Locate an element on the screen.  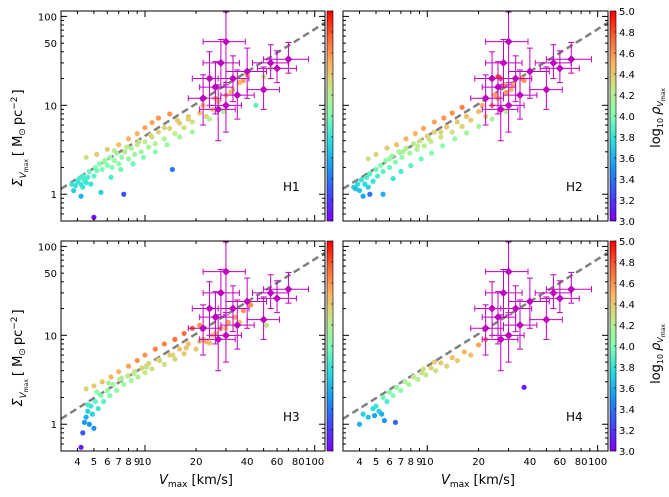
y-tick-label: 100 is located at coordinates (47, 17).